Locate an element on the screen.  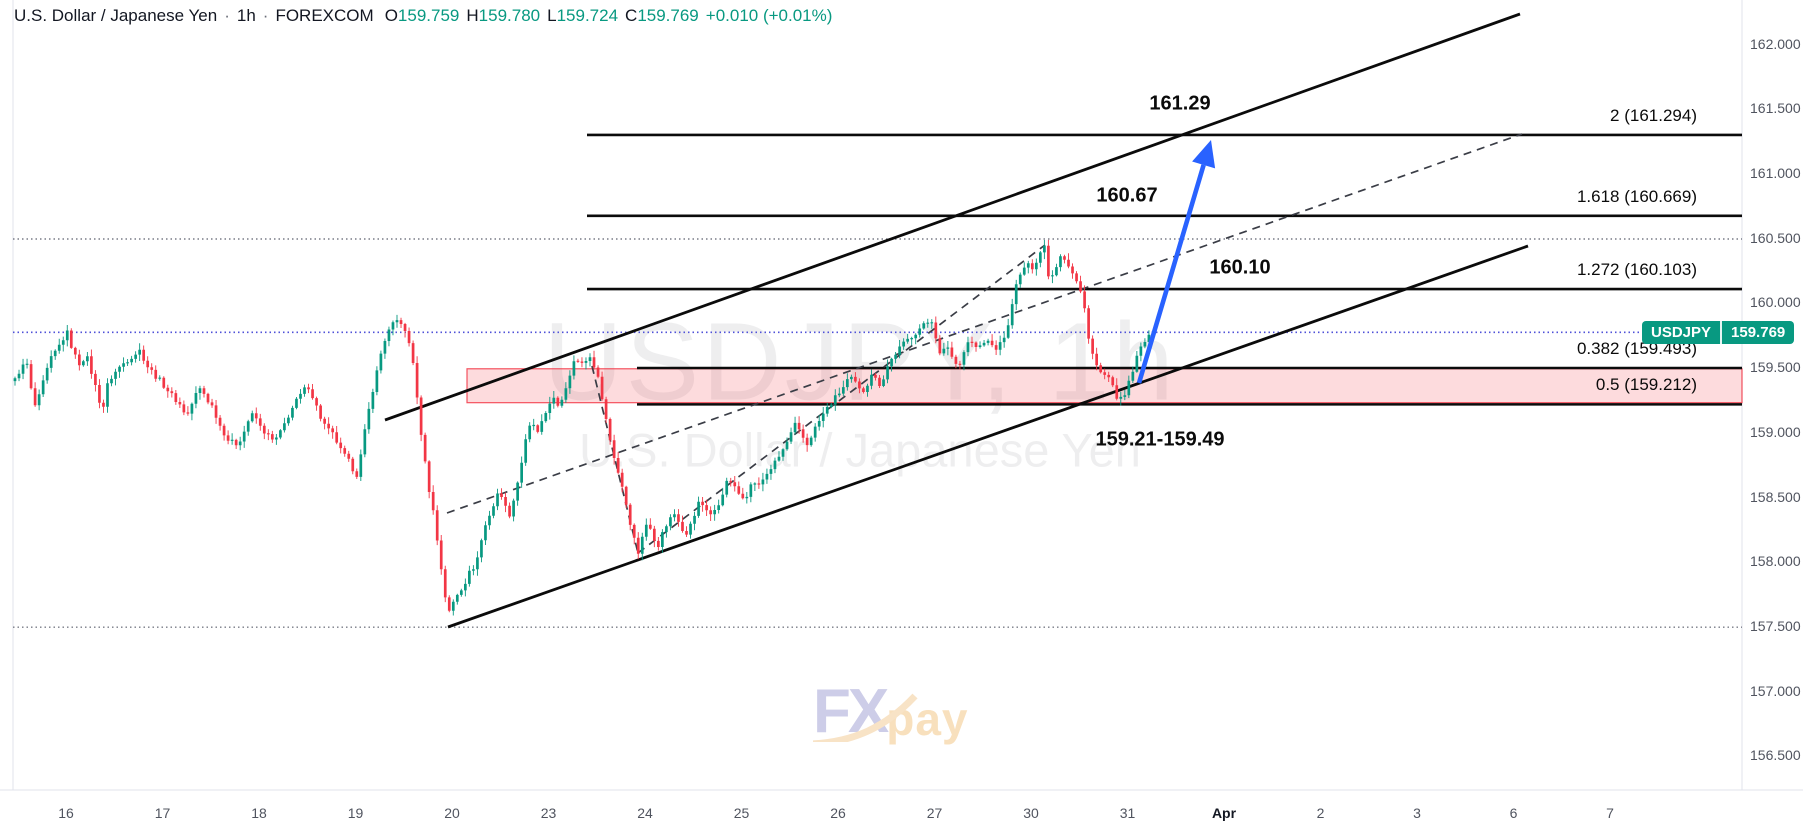
badge-price: 159.769 is located at coordinates (1758, 332).